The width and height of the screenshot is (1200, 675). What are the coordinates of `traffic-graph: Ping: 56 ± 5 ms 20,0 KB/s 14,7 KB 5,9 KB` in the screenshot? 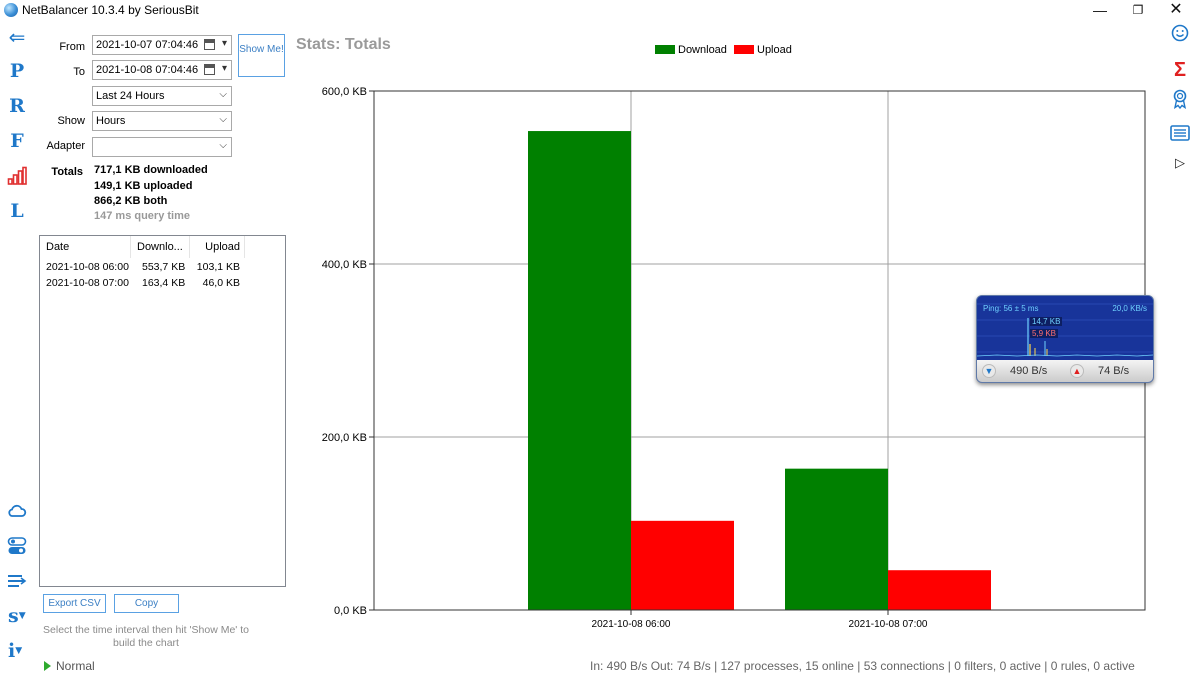 It's located at (1065, 328).